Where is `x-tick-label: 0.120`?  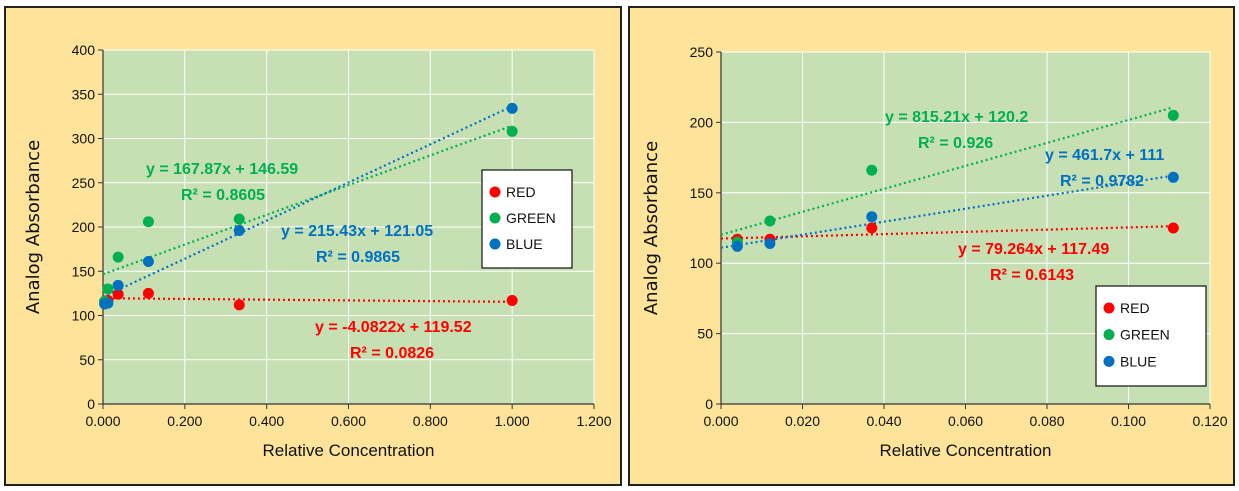 x-tick-label: 0.120 is located at coordinates (1209, 421).